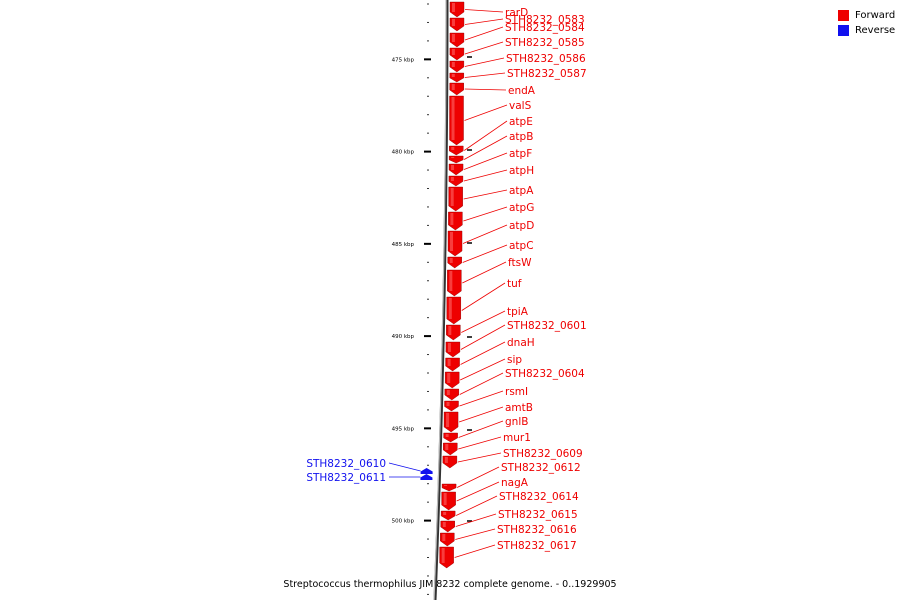 This screenshot has width=900, height=600. I want to click on gene-label: atpB, so click(521, 137).